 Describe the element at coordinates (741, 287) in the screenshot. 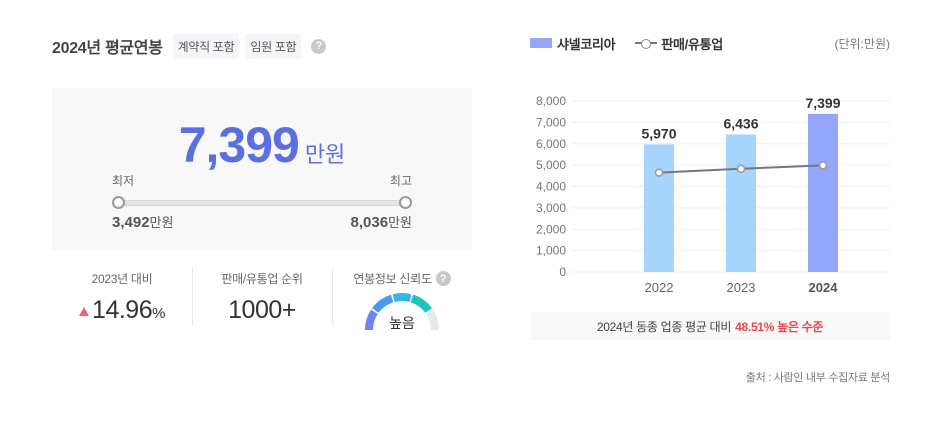

I see `svg-text: 2023` at that location.